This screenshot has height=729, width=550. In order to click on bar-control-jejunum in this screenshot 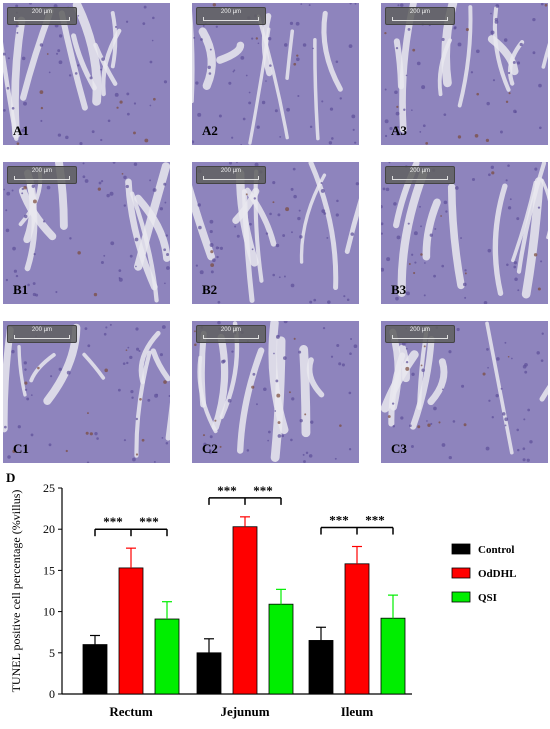, I will do `click(209, 673)`.